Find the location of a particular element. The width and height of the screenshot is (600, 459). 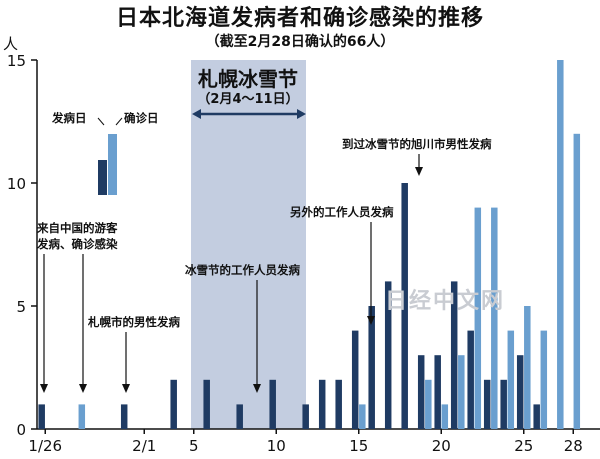

svg-text: 另外的工作人员发病 is located at coordinates (342, 212).